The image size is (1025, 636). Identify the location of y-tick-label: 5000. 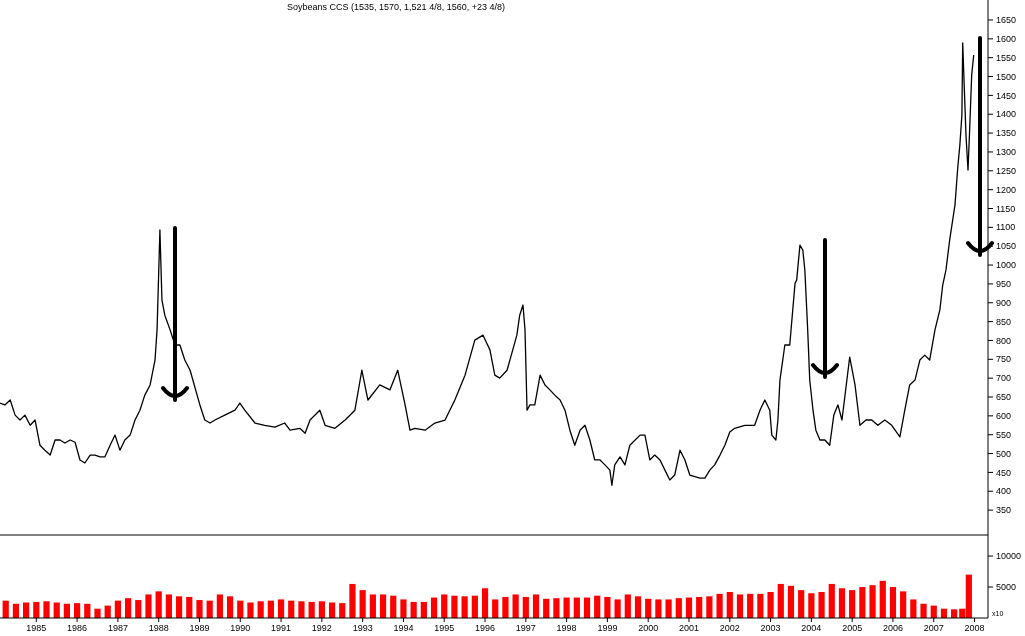
(1006, 587).